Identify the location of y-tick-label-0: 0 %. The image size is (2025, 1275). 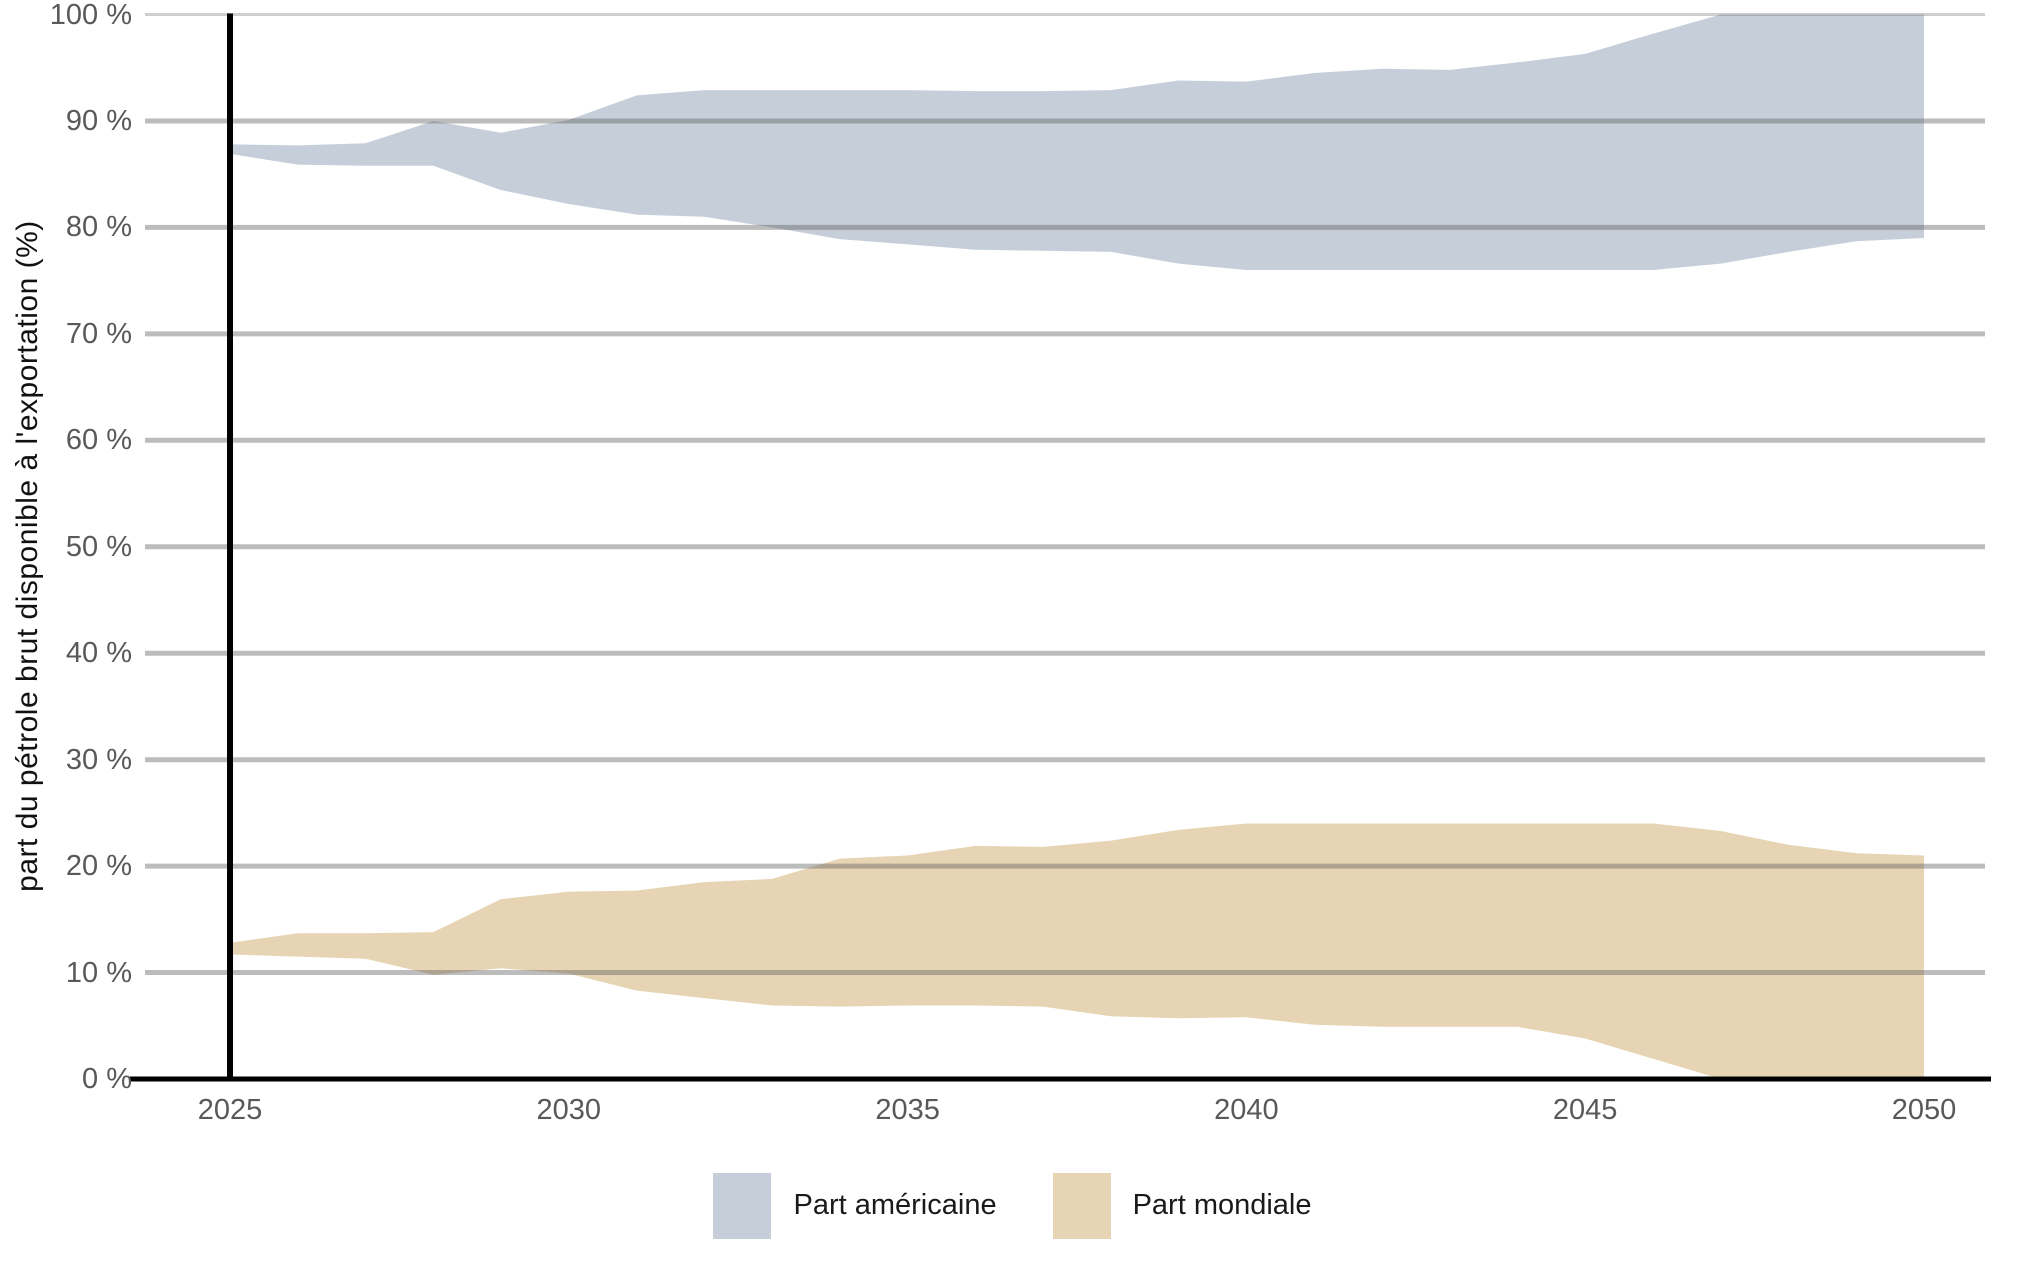
(107, 1079).